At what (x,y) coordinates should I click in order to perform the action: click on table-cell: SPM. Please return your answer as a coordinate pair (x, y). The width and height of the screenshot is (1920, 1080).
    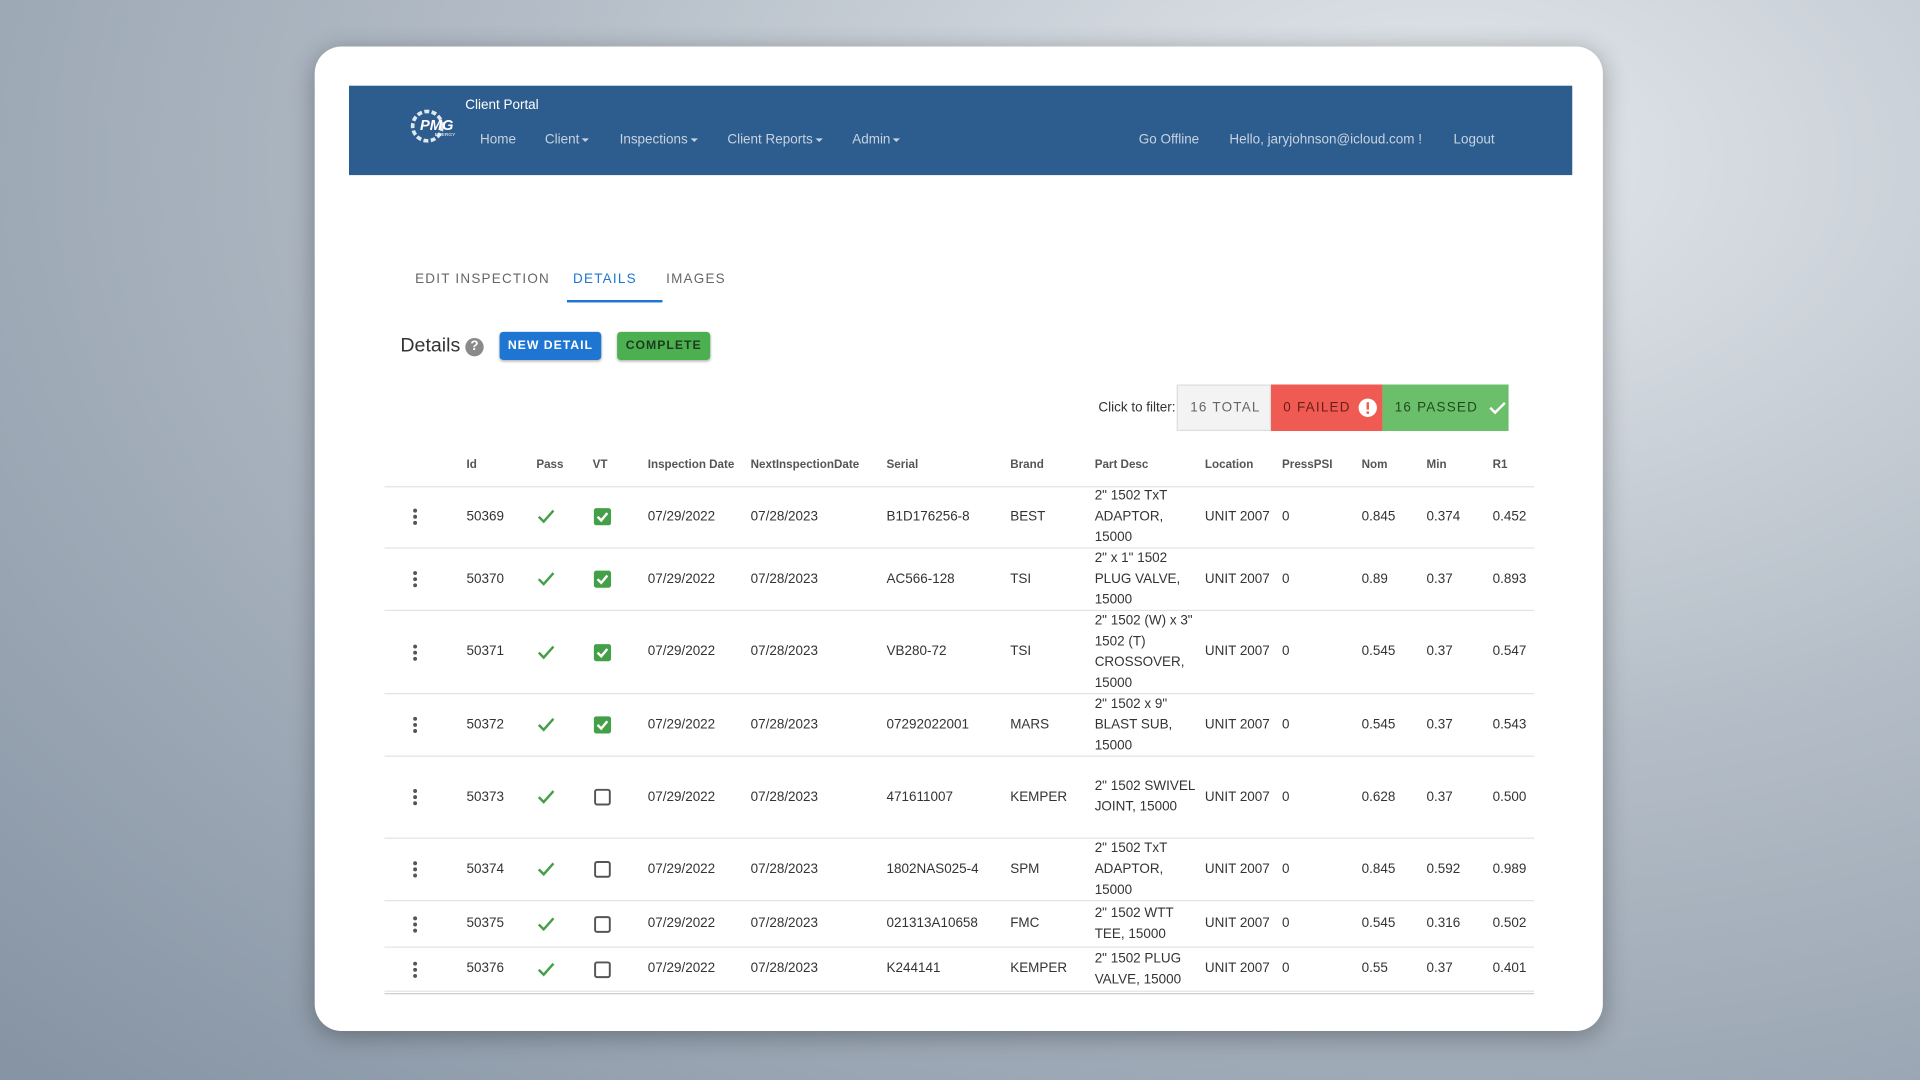
    Looking at the image, I should click on (1050, 869).